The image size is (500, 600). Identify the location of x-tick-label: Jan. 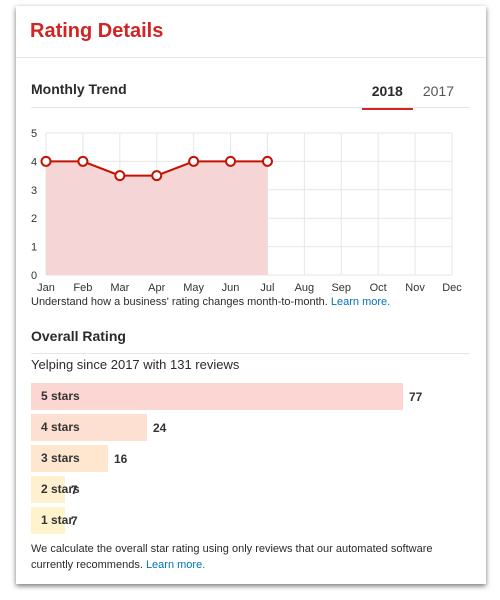
(46, 288).